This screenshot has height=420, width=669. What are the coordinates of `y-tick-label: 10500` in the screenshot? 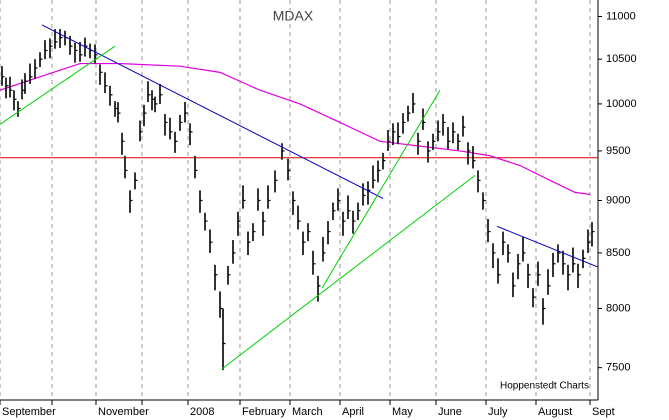 It's located at (621, 59).